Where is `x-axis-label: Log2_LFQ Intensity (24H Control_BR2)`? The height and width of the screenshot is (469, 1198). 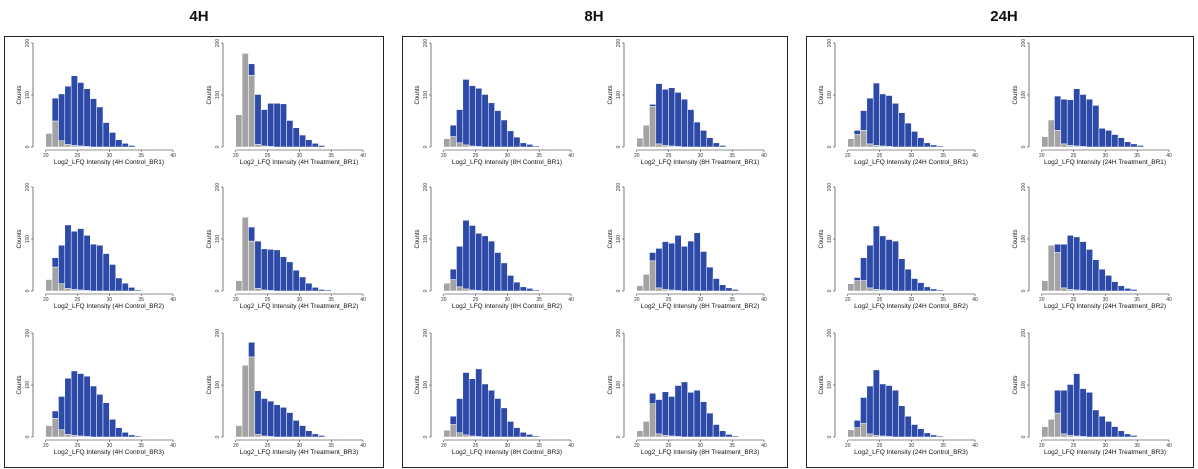 x-axis-label: Log2_LFQ Intensity (24H Control_BR2) is located at coordinates (911, 306).